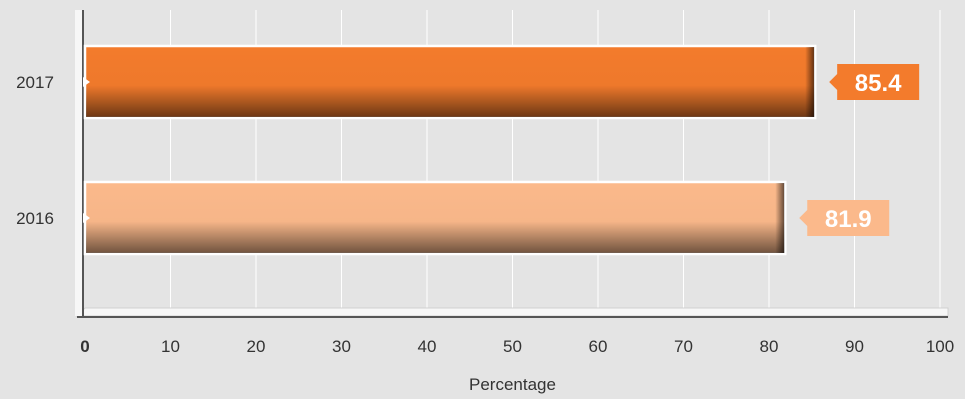  What do you see at coordinates (512, 312) in the screenshot?
I see `x-axis-base` at bounding box center [512, 312].